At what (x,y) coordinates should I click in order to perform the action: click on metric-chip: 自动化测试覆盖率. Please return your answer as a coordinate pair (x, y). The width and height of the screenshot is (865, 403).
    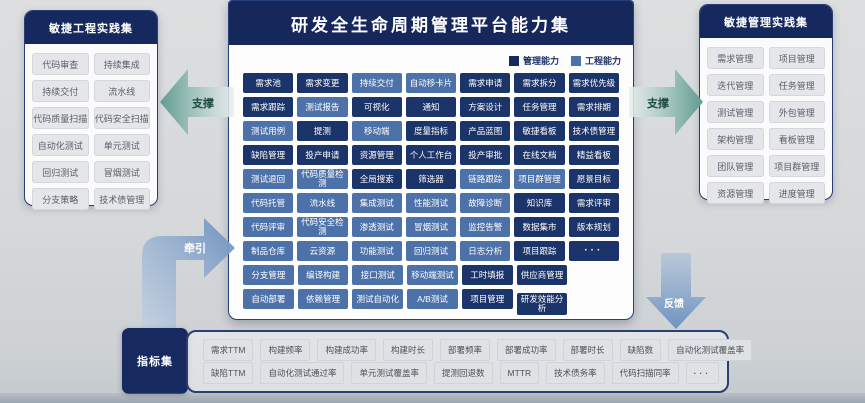
    Looking at the image, I should click on (710, 350).